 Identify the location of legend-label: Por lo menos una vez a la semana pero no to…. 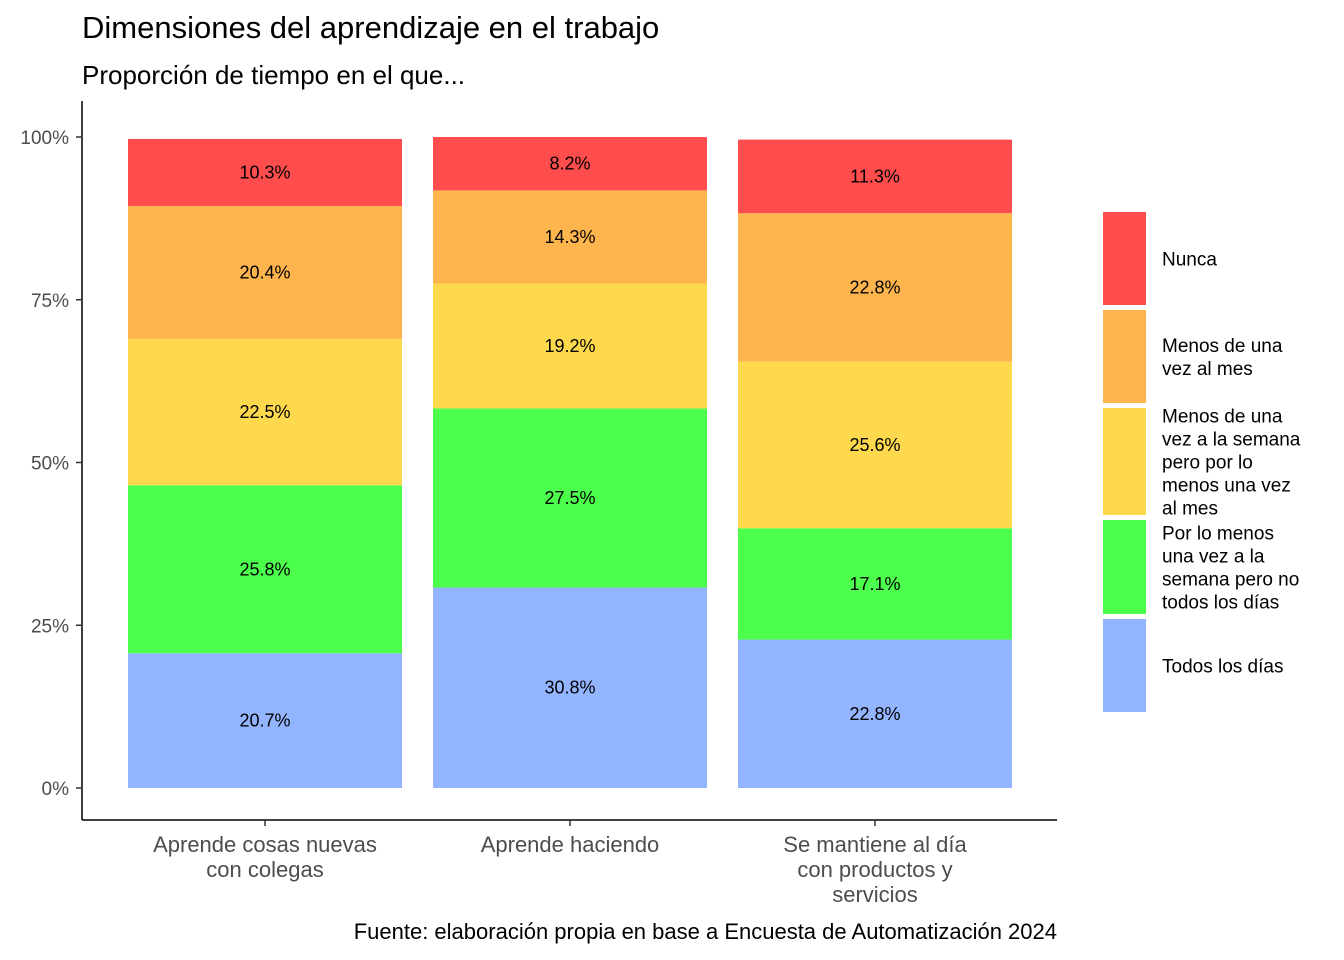
(1230, 569).